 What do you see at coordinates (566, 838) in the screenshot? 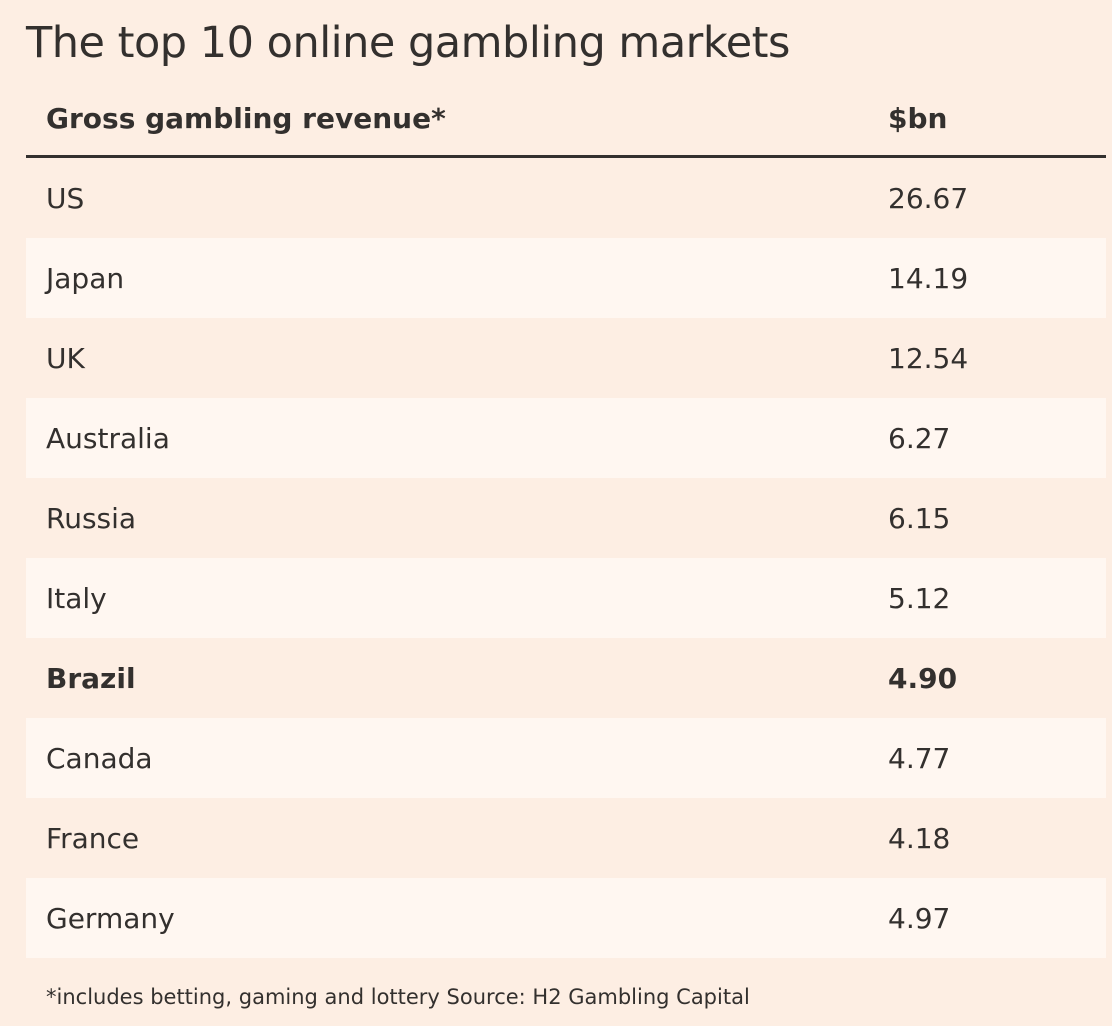
I see `table-row: France 4.18` at bounding box center [566, 838].